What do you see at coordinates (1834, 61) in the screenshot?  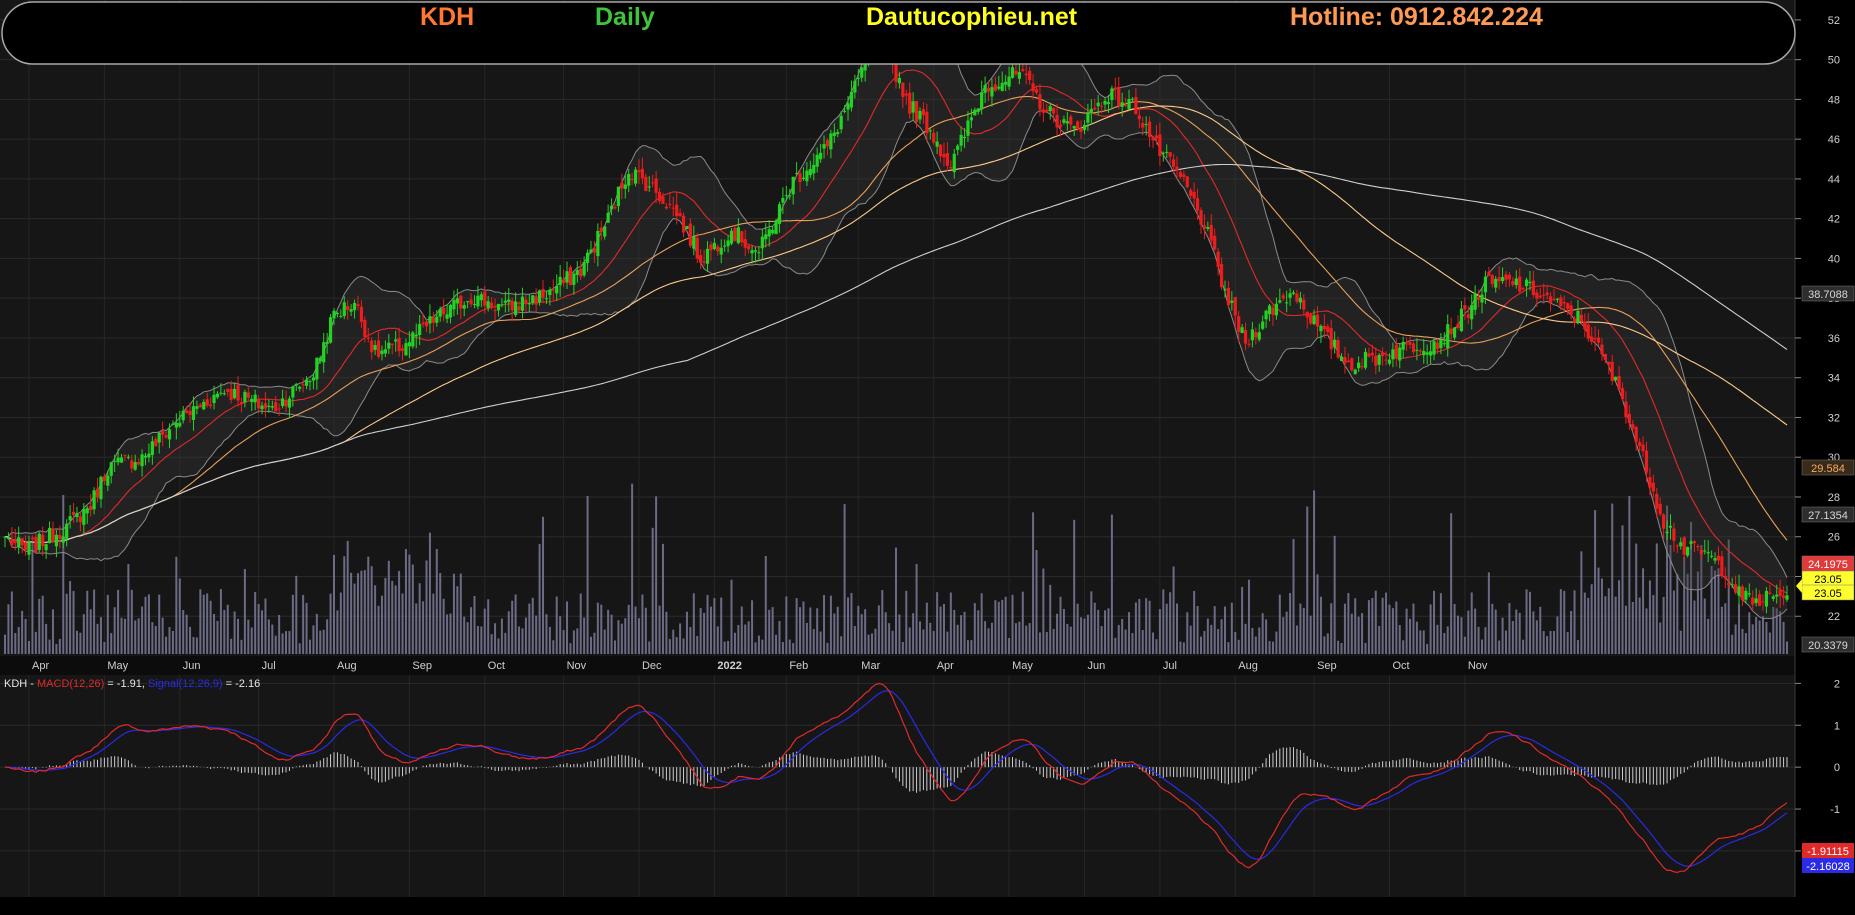 I see `y-tick-label: 50` at bounding box center [1834, 61].